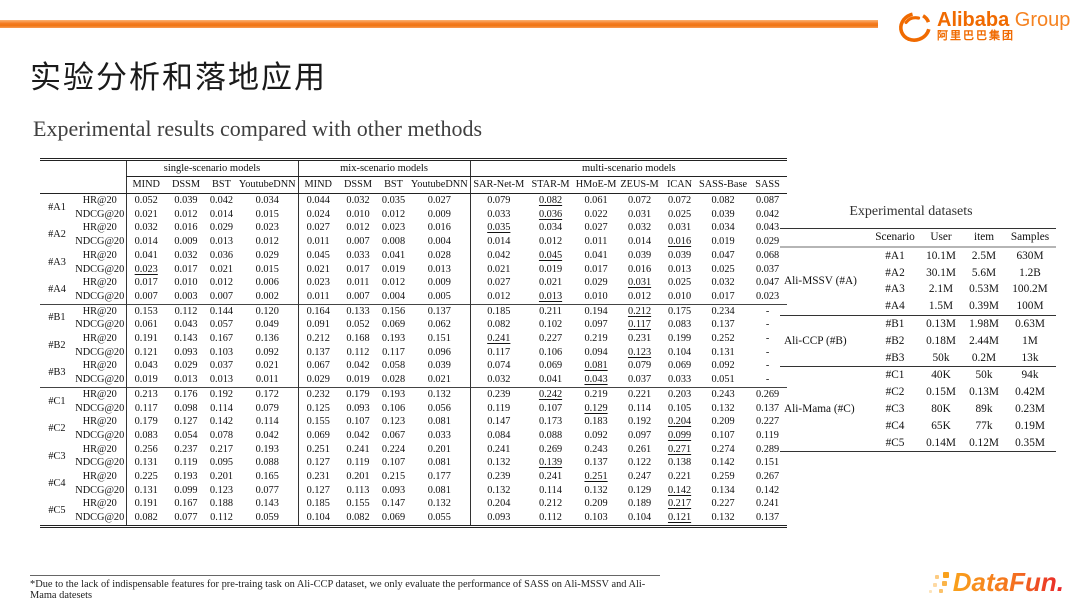 The width and height of the screenshot is (1080, 608). Describe the element at coordinates (221, 463) in the screenshot. I see `metric-value-cell: 0.095` at that location.